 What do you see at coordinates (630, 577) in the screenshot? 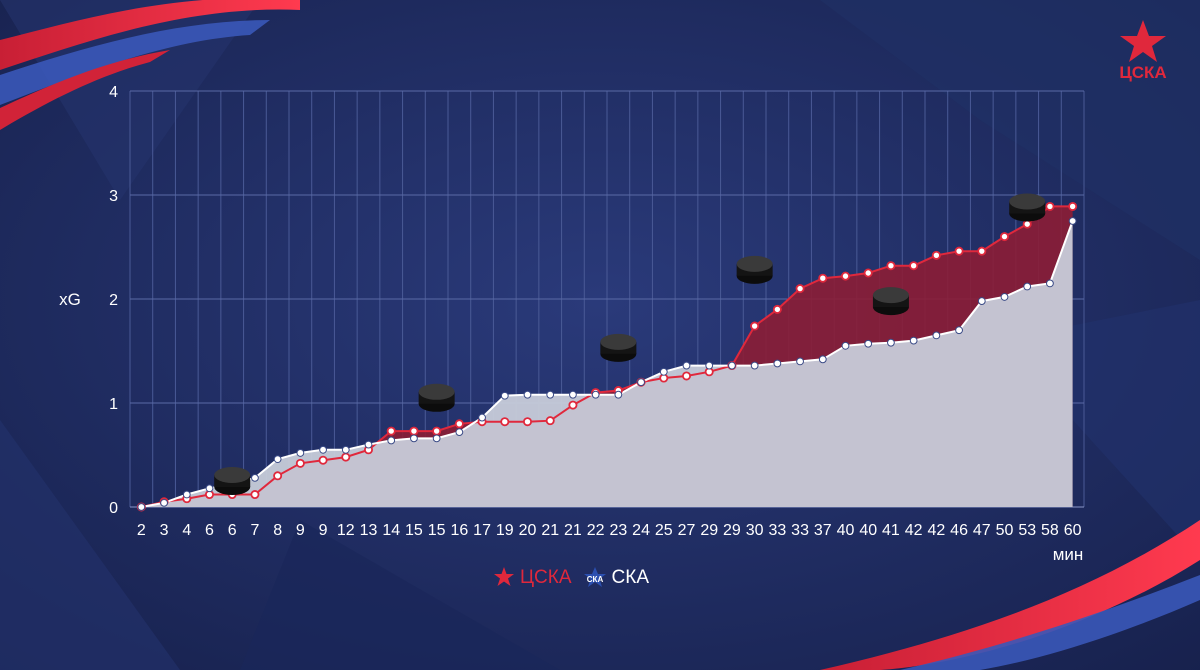
I see `legend-label-ska: СКА` at bounding box center [630, 577].